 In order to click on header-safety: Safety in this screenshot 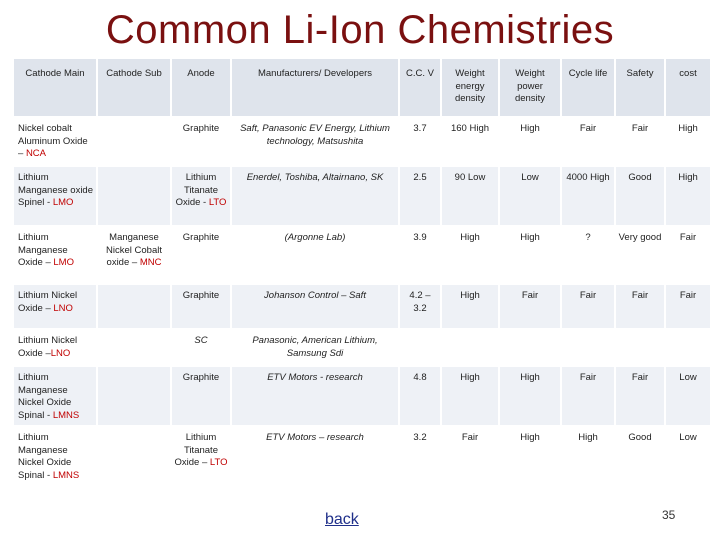, I will do `click(640, 87)`.